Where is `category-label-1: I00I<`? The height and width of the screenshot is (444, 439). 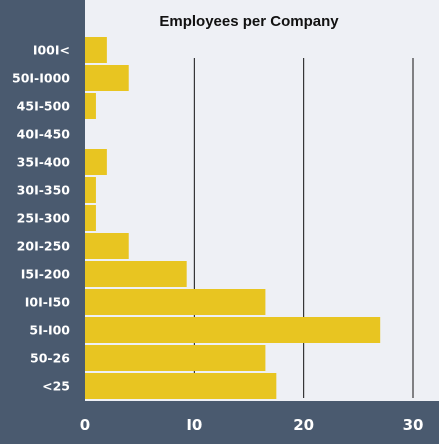
category-label-1: I00I< is located at coordinates (51, 50).